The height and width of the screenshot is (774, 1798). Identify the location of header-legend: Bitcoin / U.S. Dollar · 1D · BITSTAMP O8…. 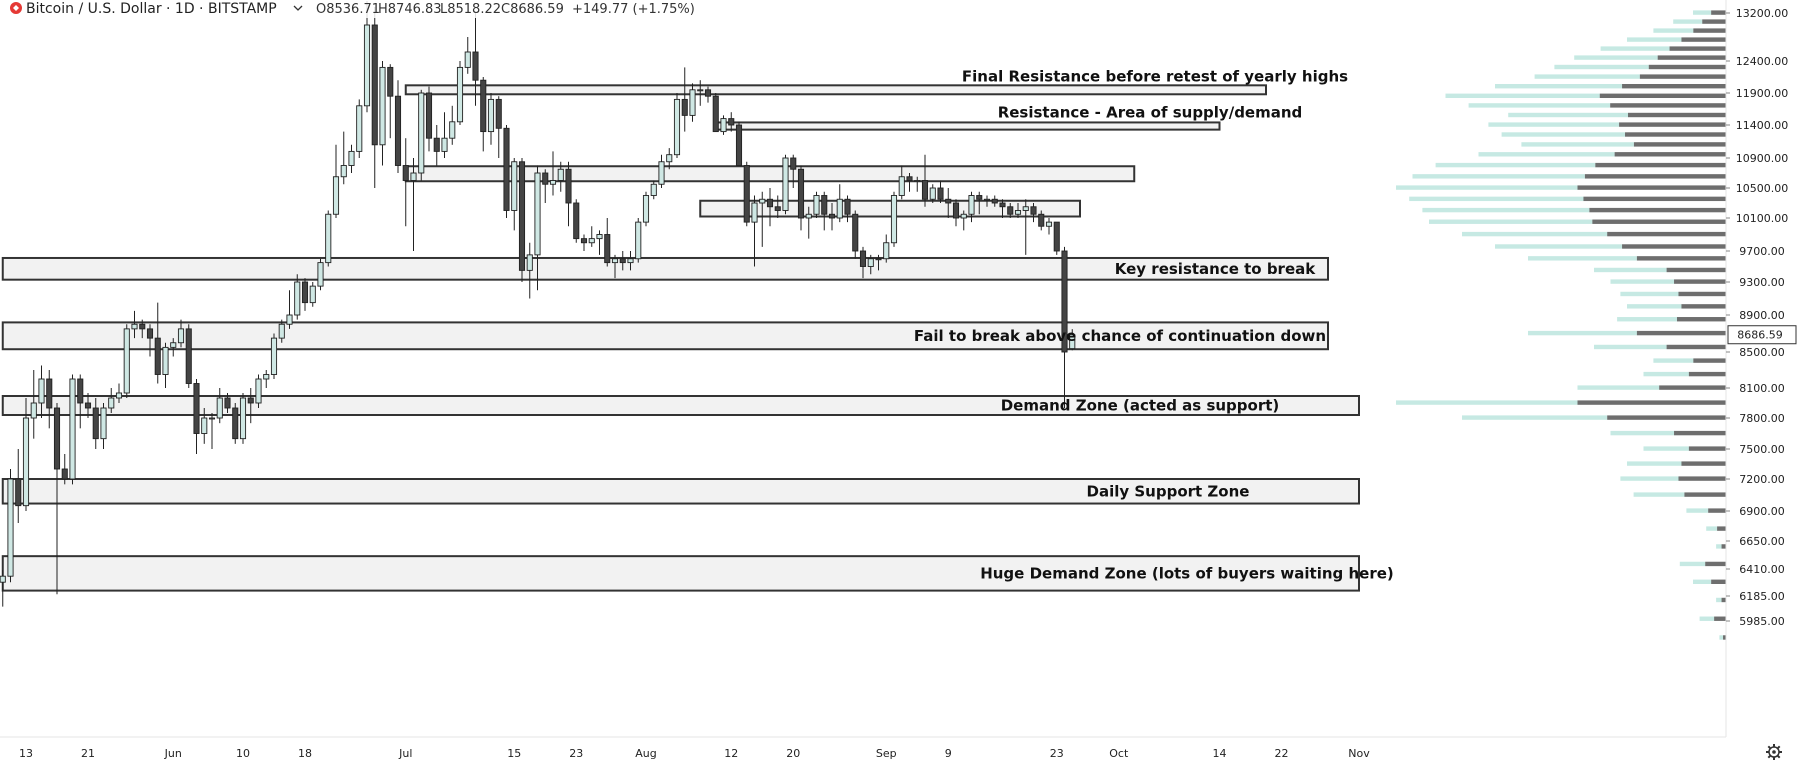
(347, 9).